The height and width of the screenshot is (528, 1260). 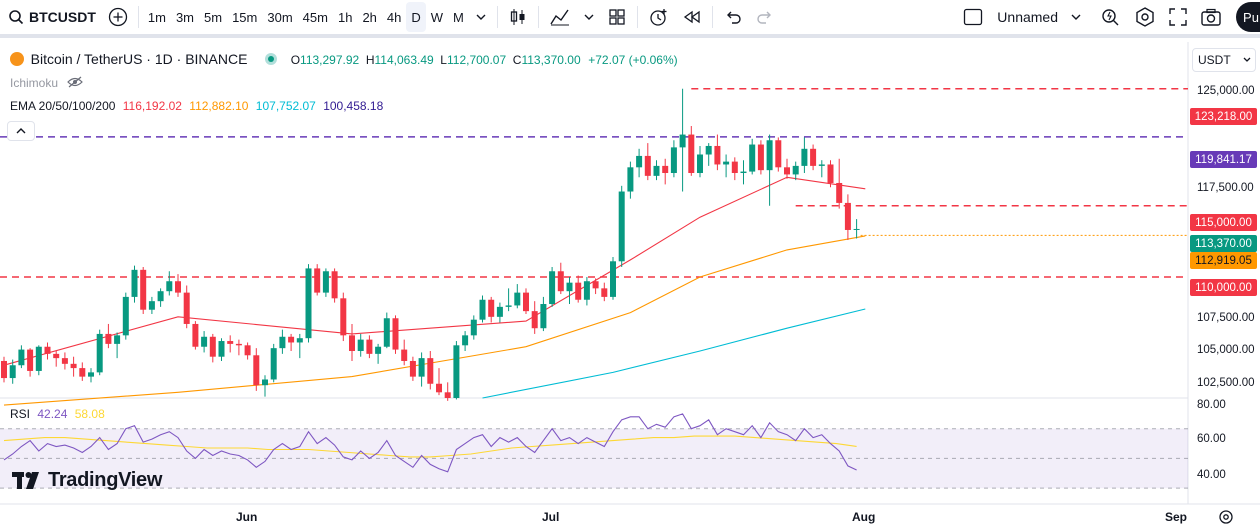 What do you see at coordinates (458, 17) in the screenshot?
I see `interval-m-month: M` at bounding box center [458, 17].